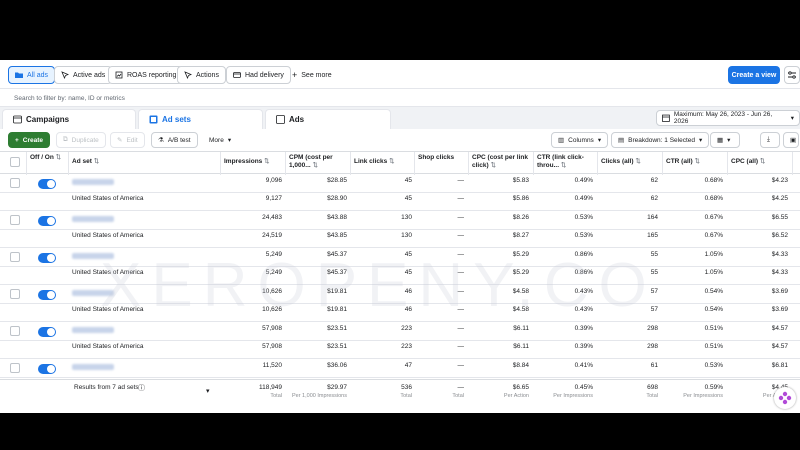 The image size is (800, 450). What do you see at coordinates (400, 257) in the screenshot?
I see `table-row: 5,249 $45.37 45 — $5.29 0.86% 55 1.05% $4.33` at bounding box center [400, 257].